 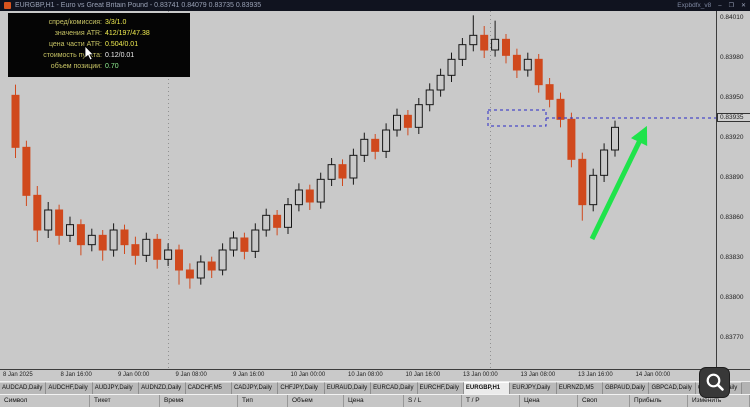 I want to click on price-label: 0.83980, so click(x=732, y=57).